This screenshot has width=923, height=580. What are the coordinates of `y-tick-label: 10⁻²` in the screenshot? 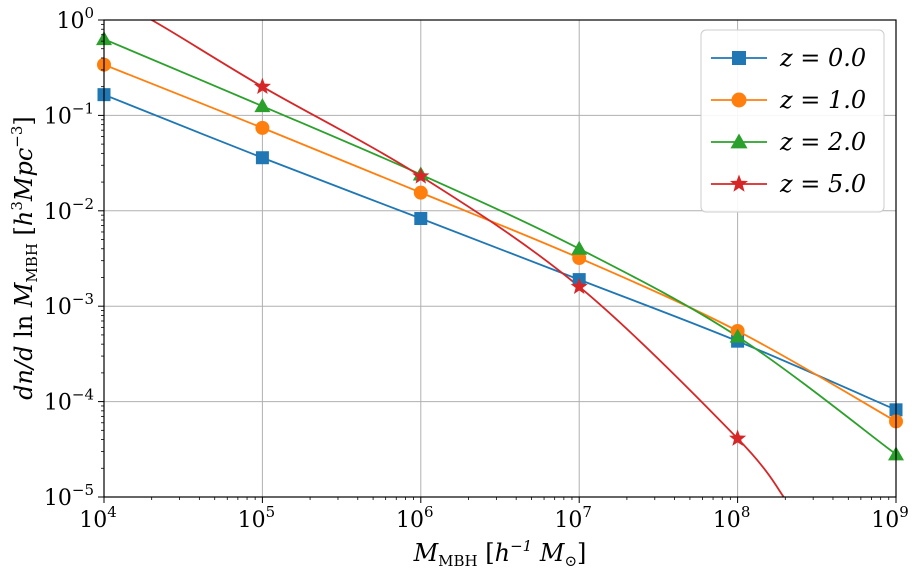 It's located at (69, 210).